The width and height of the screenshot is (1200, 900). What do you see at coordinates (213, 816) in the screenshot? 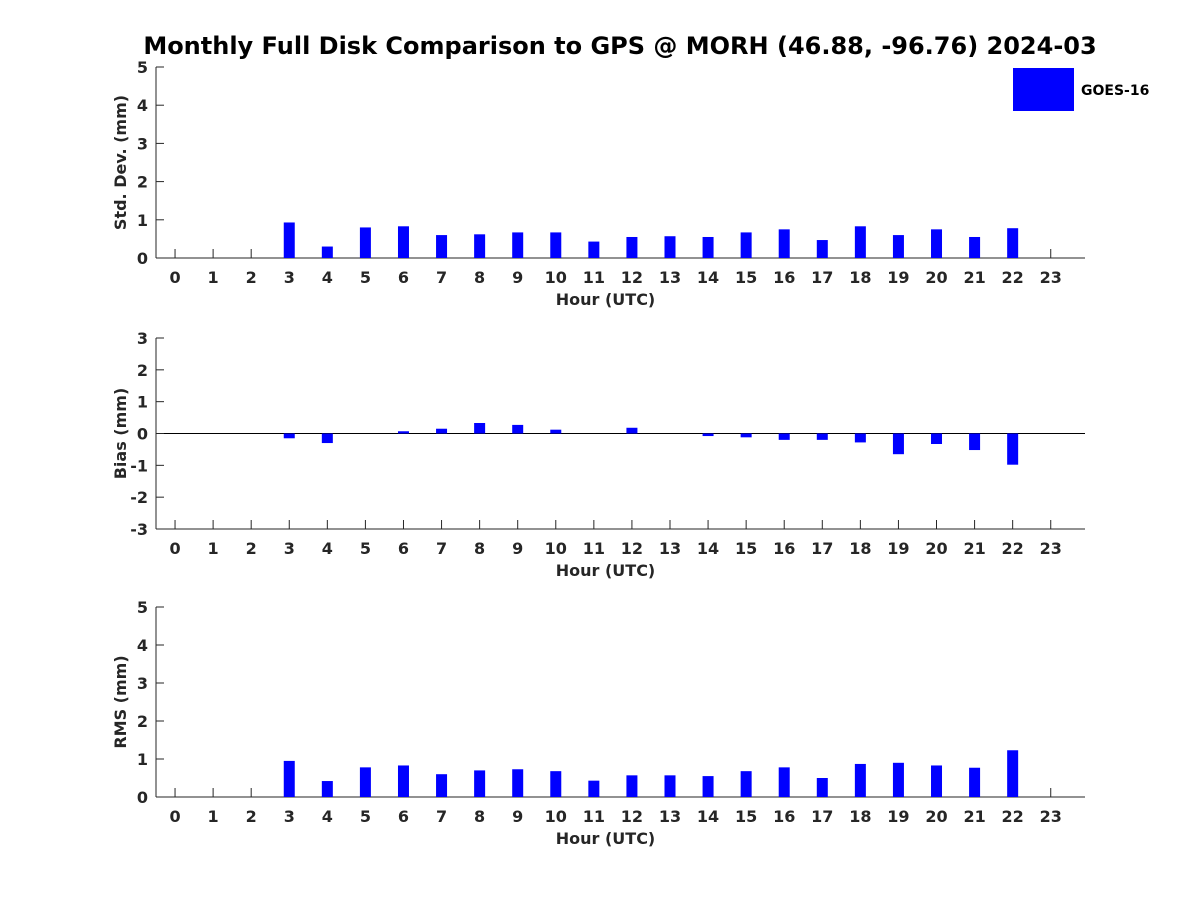
I see `x-tick-label: 1` at bounding box center [213, 816].